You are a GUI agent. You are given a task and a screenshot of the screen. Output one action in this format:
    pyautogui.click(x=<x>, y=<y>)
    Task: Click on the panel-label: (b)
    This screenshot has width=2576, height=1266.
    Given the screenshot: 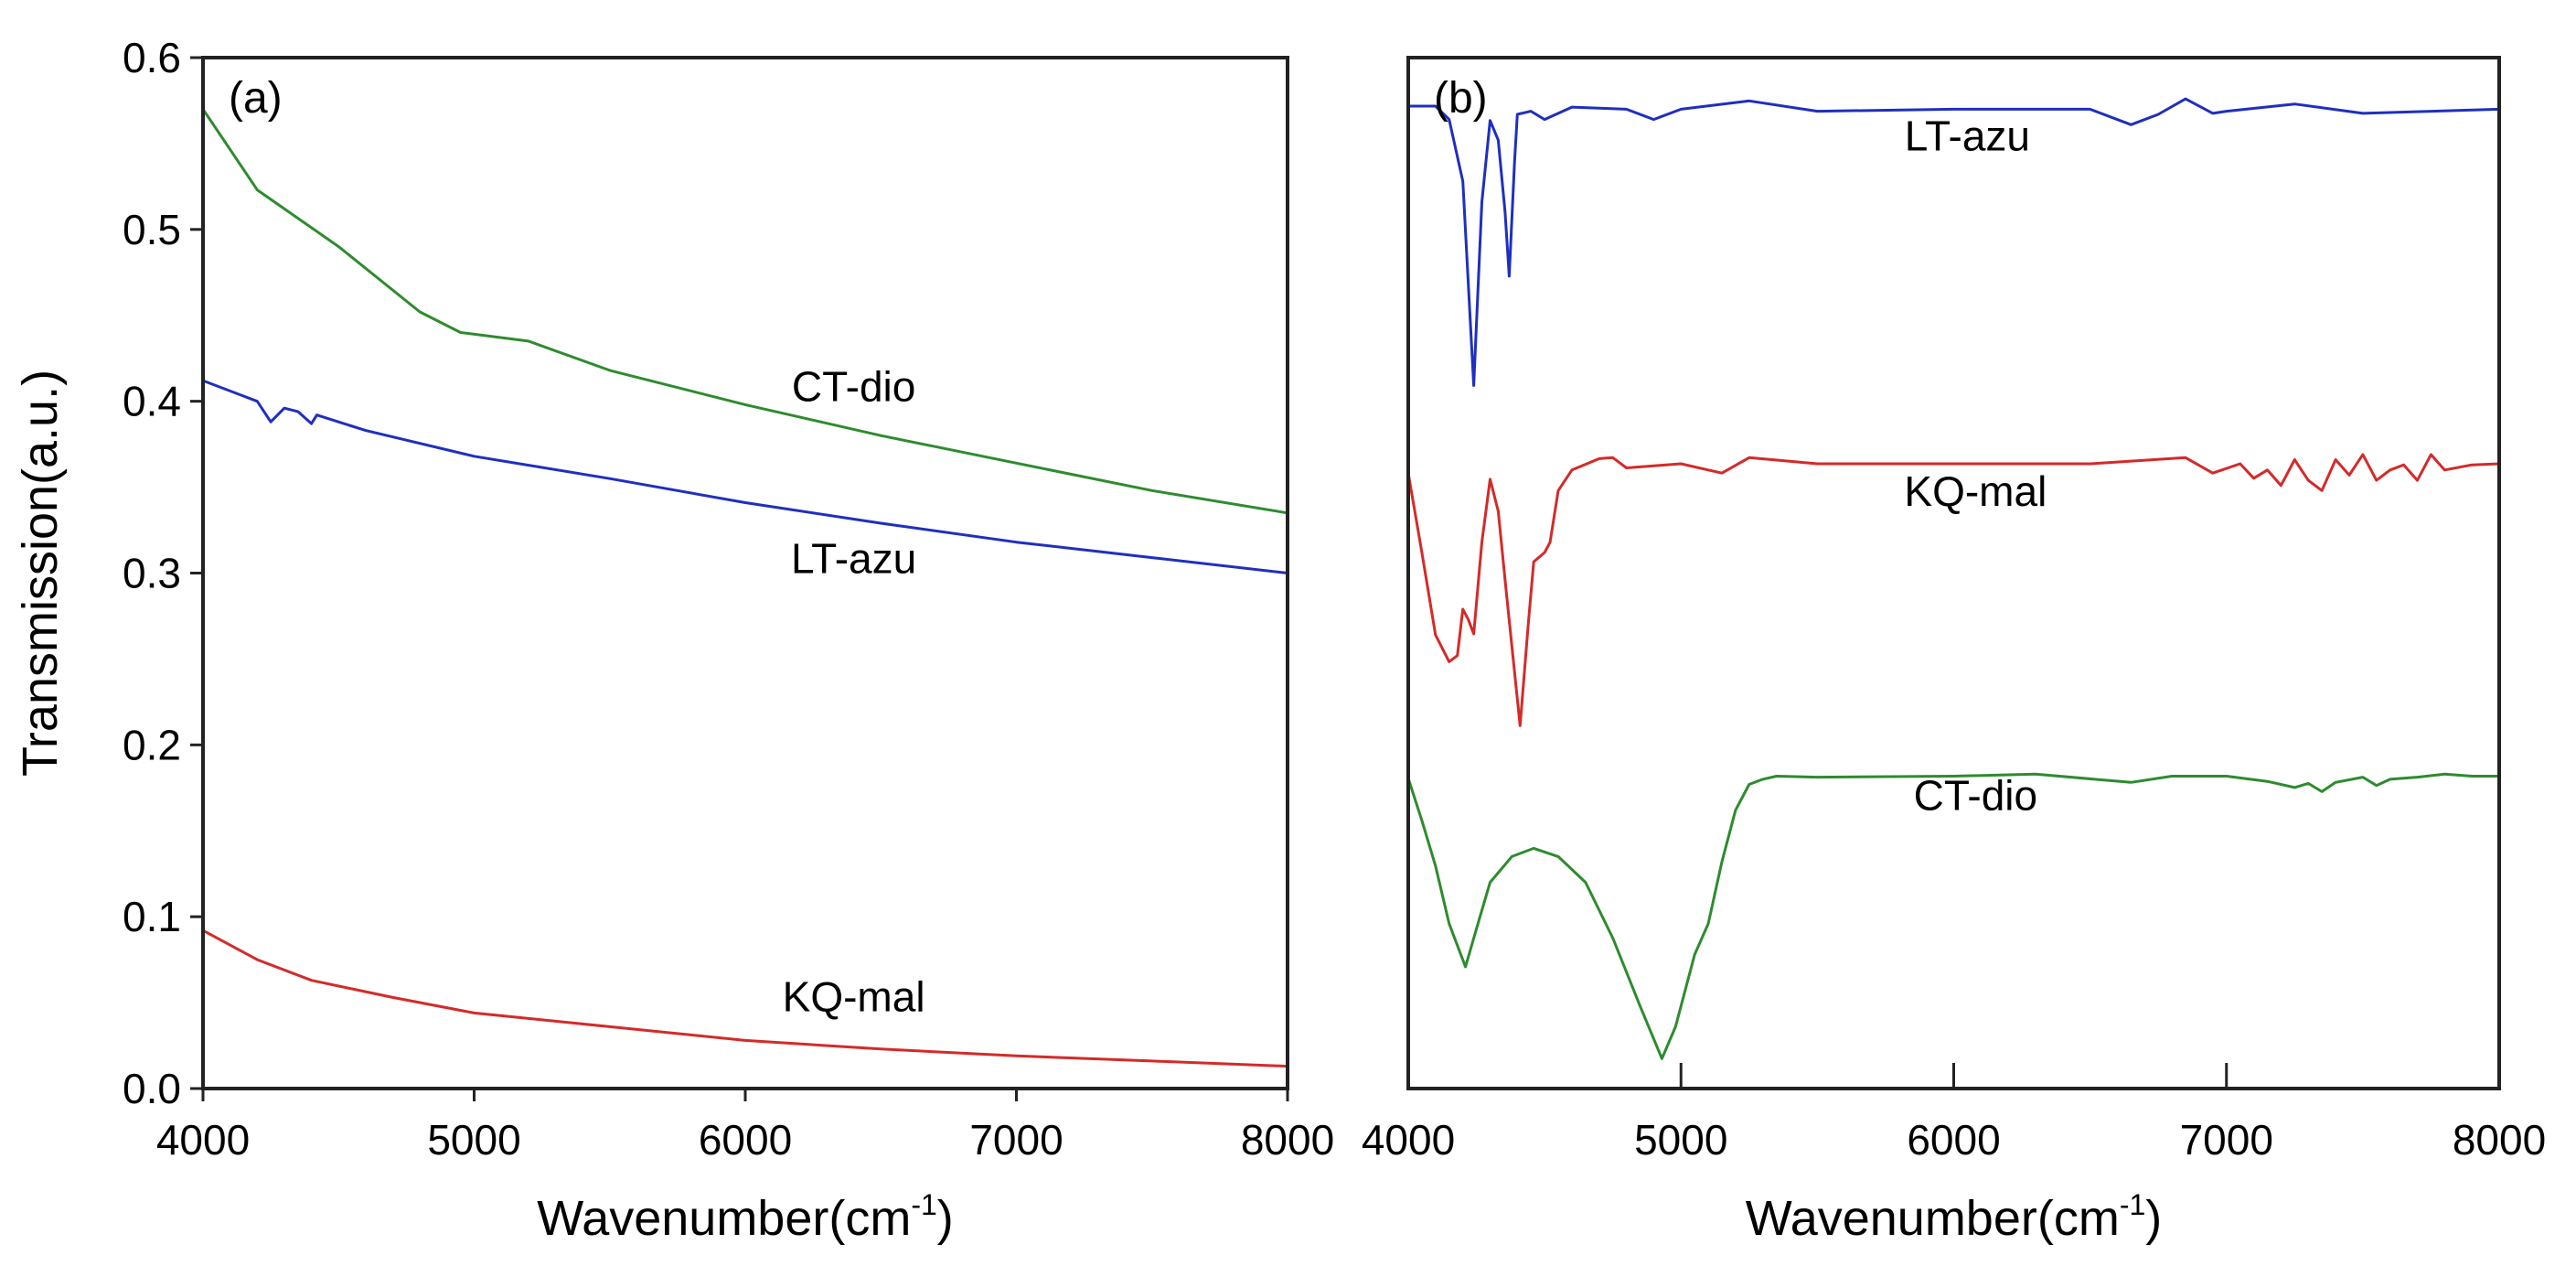 What is the action you would take?
    pyautogui.click(x=1461, y=98)
    